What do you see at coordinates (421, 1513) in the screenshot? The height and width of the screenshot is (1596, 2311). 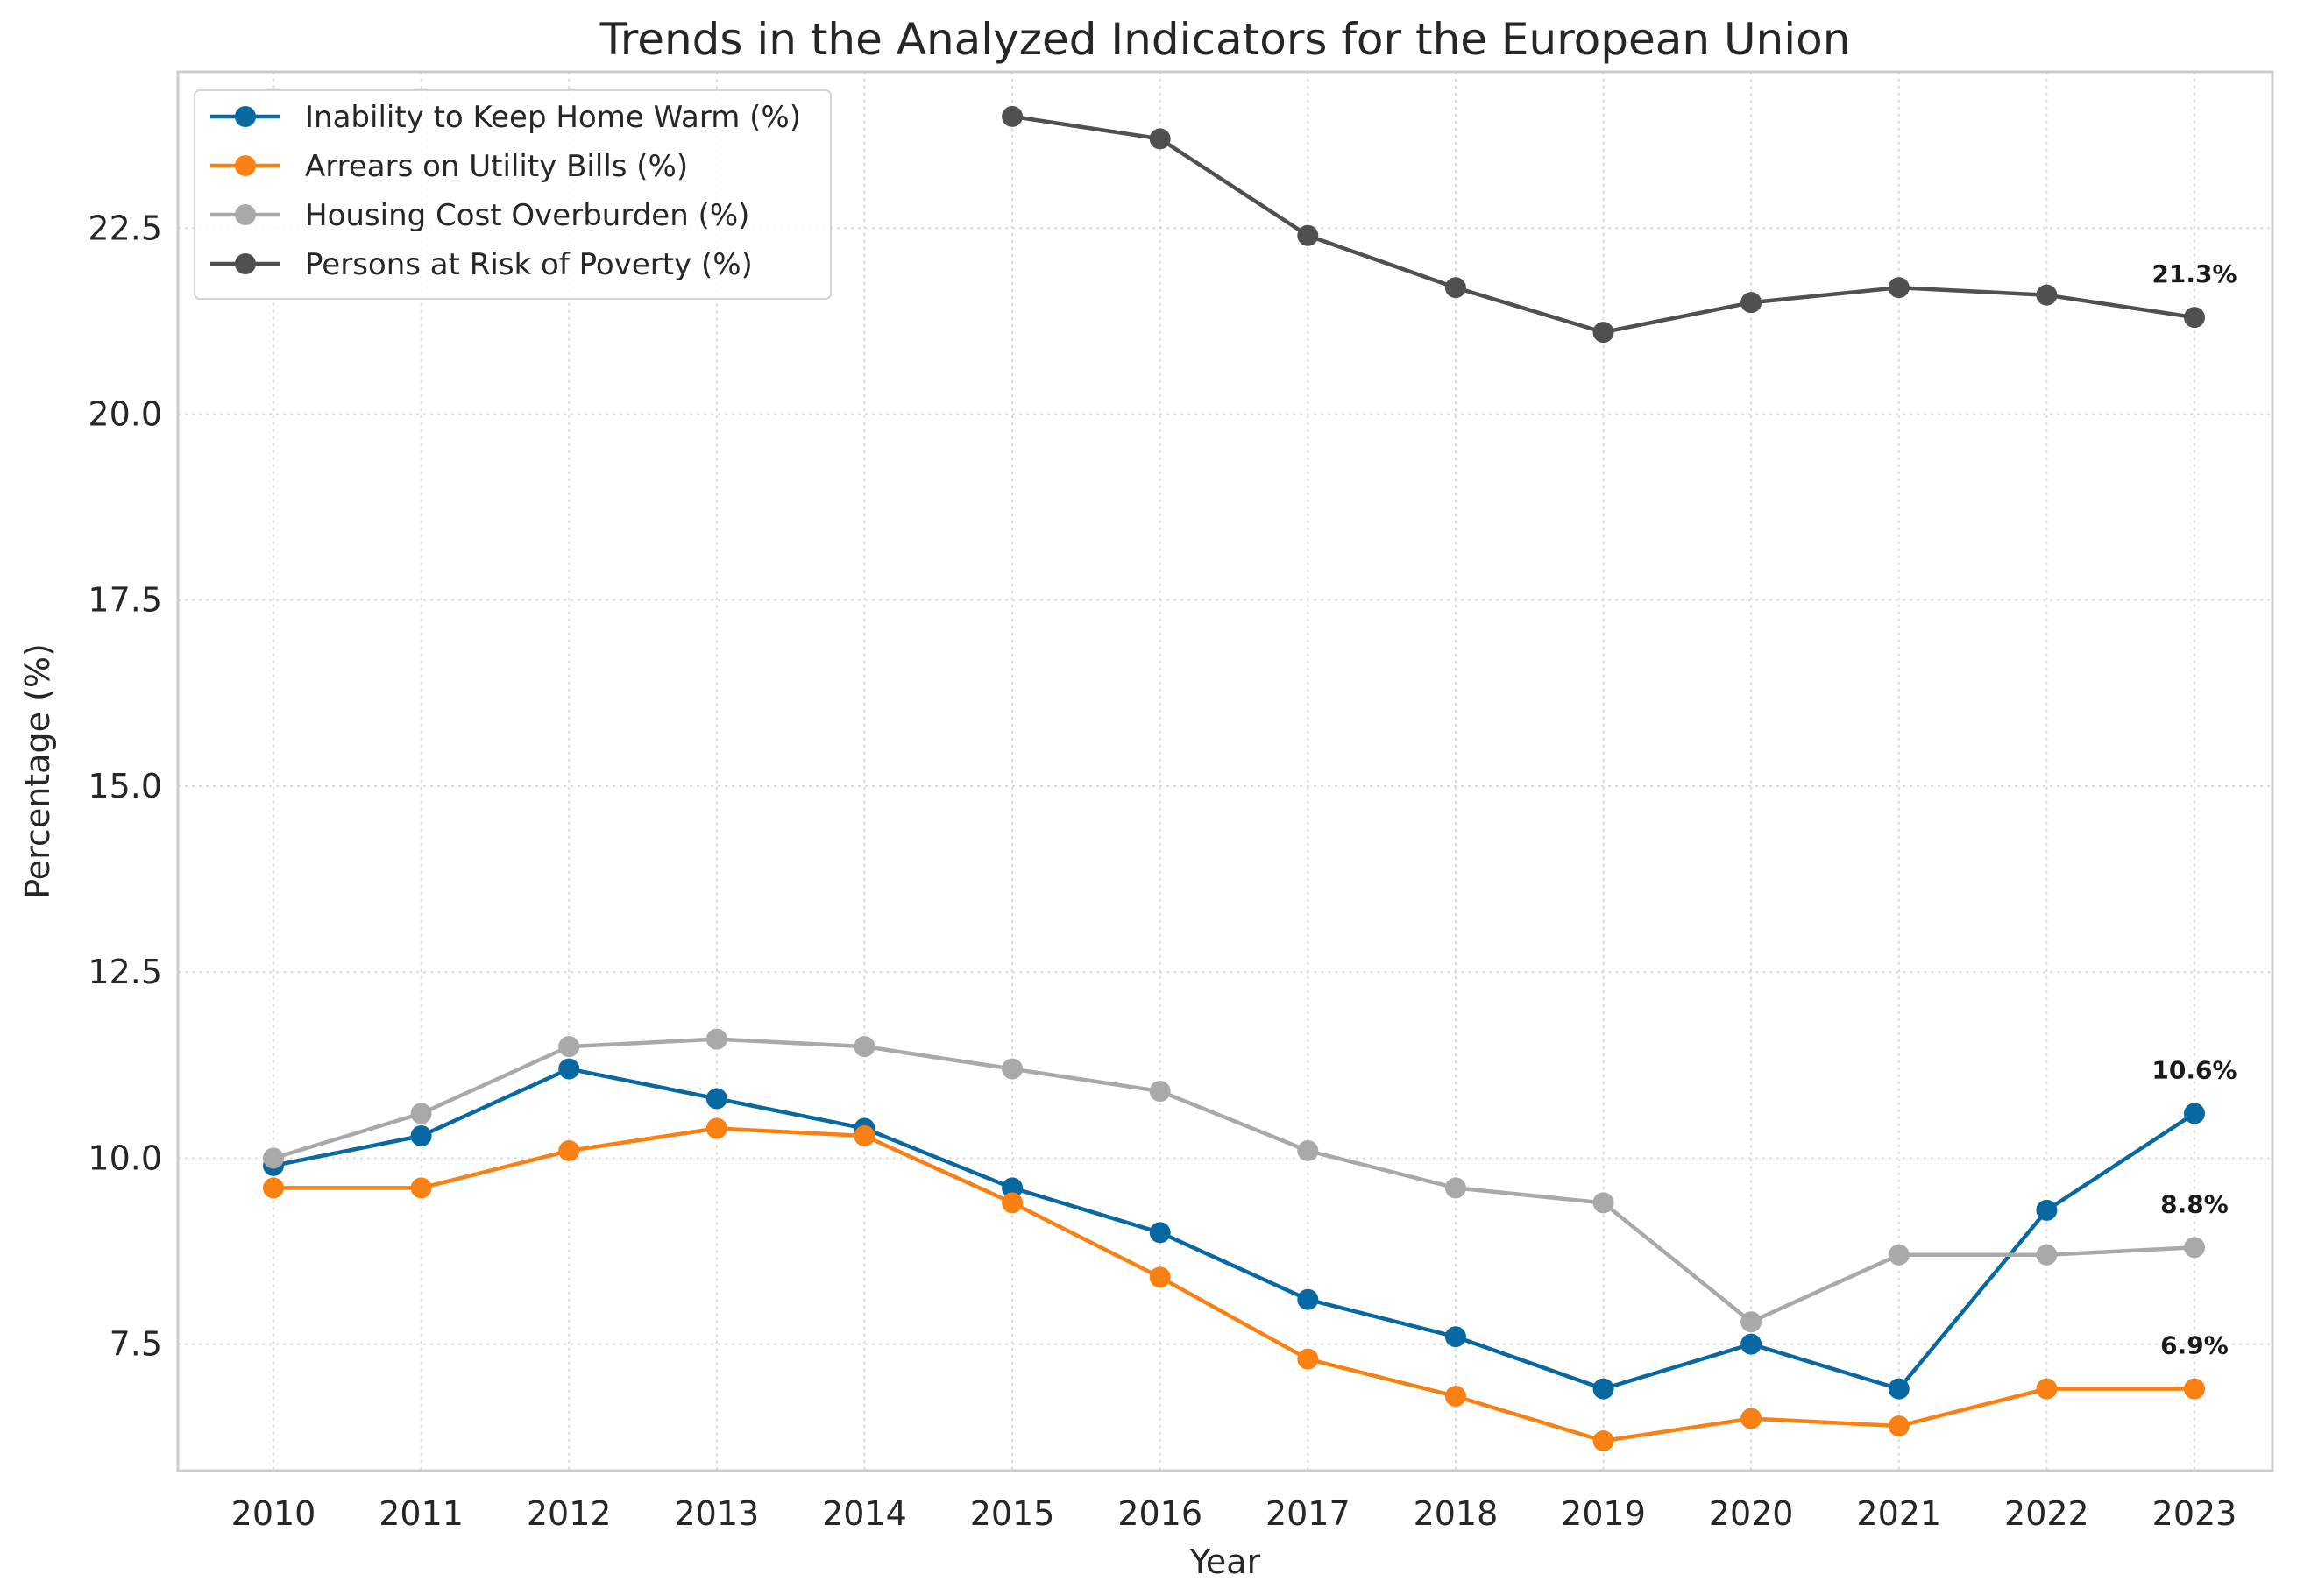 I see `x-tick-label: 2011` at bounding box center [421, 1513].